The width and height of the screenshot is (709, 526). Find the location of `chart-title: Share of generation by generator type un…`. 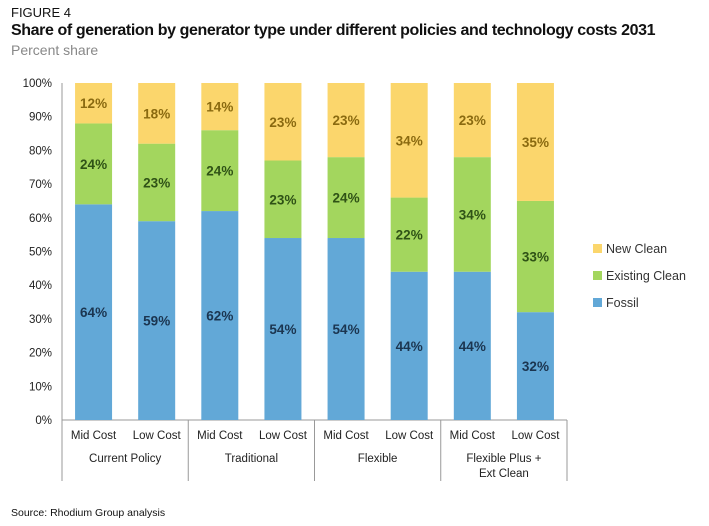

chart-title: Share of generation by generator type un… is located at coordinates (333, 30).